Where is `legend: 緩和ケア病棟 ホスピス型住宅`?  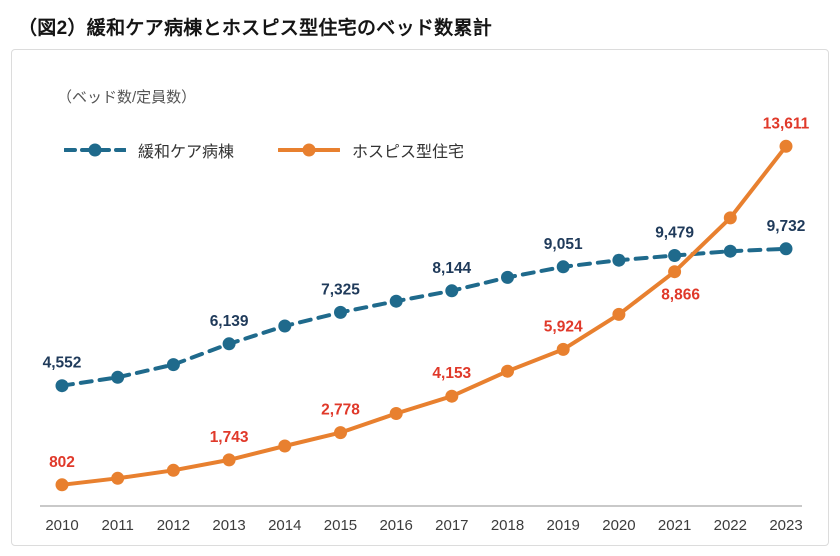
legend: 緩和ケア病棟 ホスピス型住宅 is located at coordinates (264, 150).